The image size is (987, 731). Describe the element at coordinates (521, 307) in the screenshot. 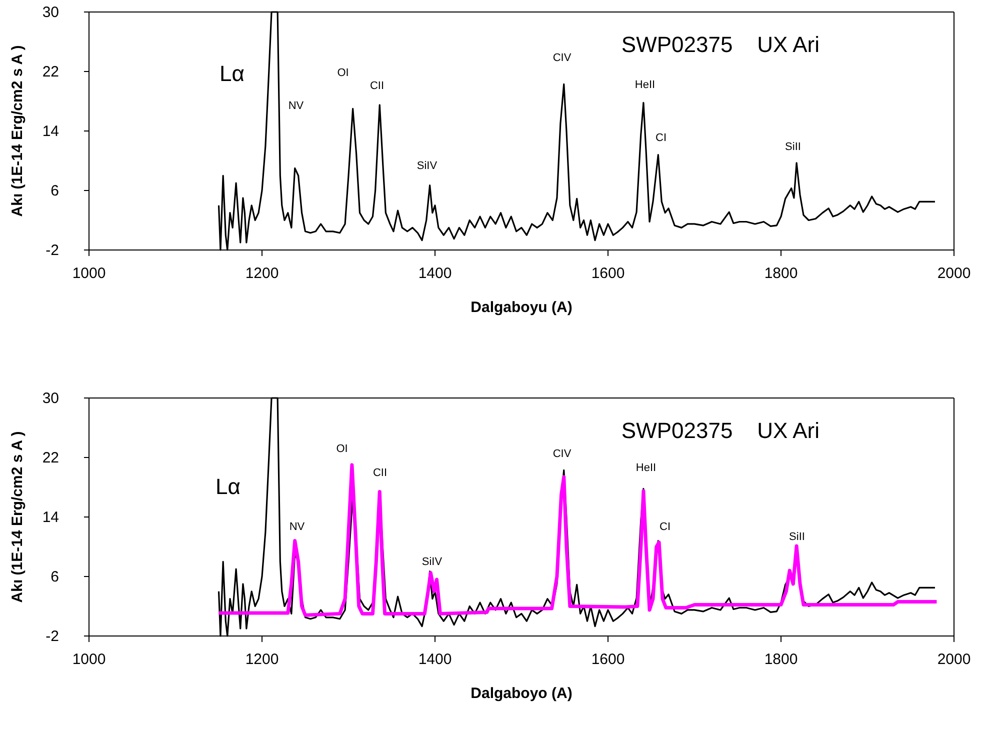

I see `x-axis-title: Dalgaboyu (A)` at that location.